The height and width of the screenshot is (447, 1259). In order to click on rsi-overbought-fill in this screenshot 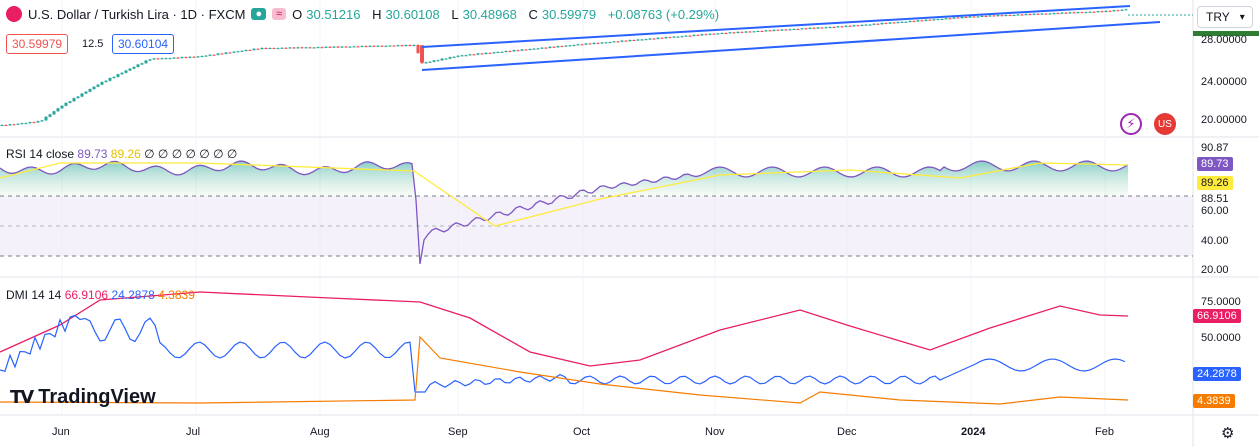, I will do `click(564, 178)`.